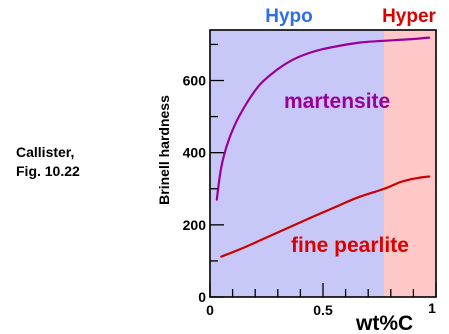 The height and width of the screenshot is (334, 449). I want to click on x-tick-label: 0, so click(210, 310).